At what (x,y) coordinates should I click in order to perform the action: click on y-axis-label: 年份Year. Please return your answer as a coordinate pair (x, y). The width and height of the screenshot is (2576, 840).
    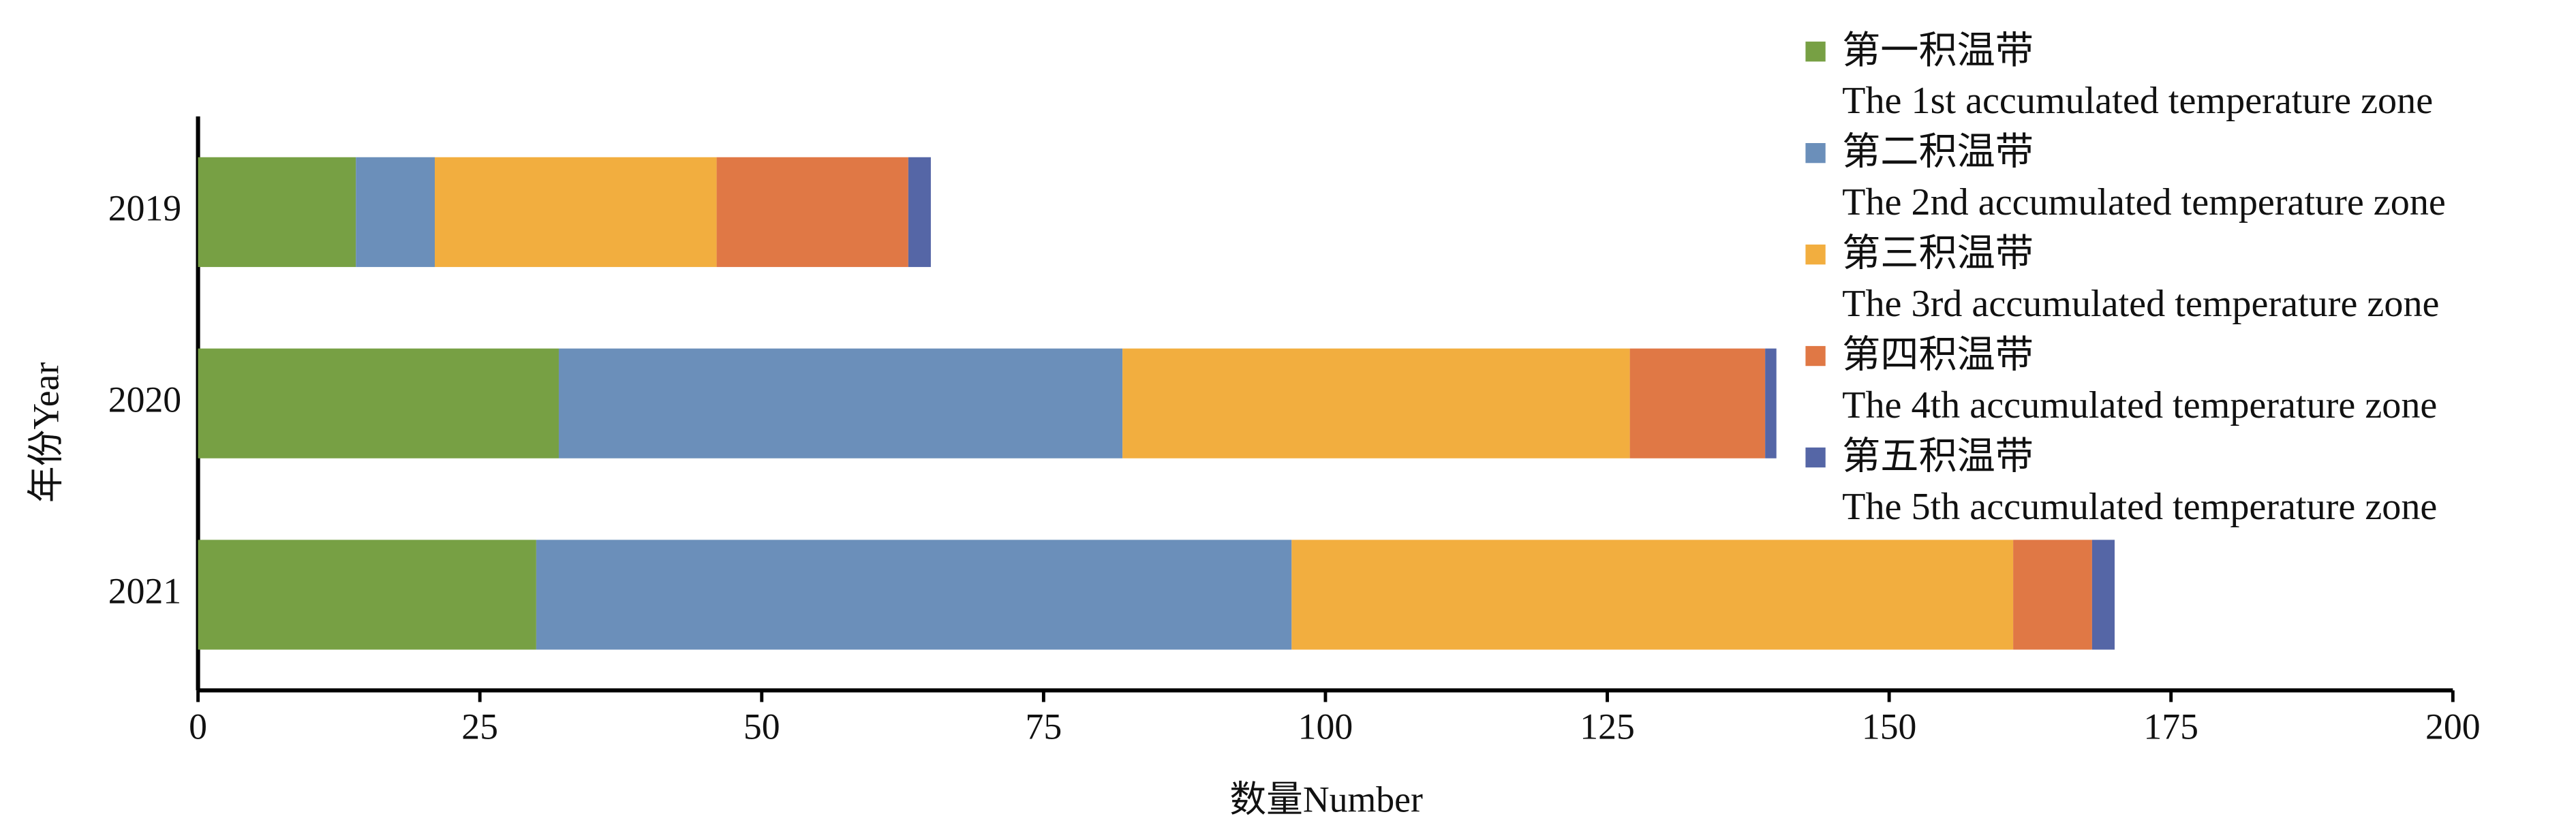
    Looking at the image, I should click on (47, 432).